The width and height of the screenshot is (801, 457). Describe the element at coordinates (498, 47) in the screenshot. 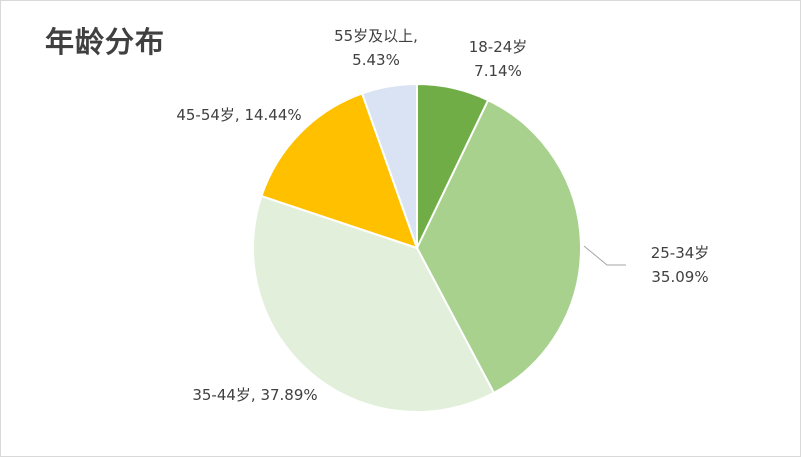

I see `data-label: 18-24岁` at that location.